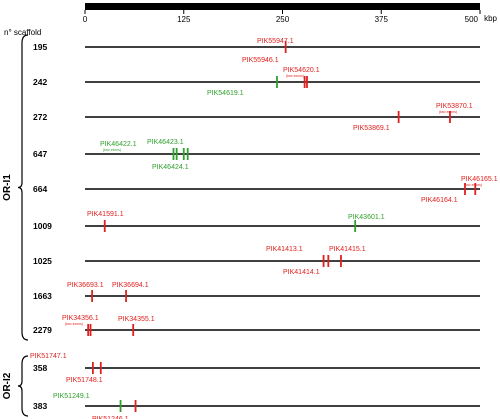 This screenshot has height=419, width=500. What do you see at coordinates (7, 187) in the screenshot?
I see `group-label: OR-I1` at bounding box center [7, 187].